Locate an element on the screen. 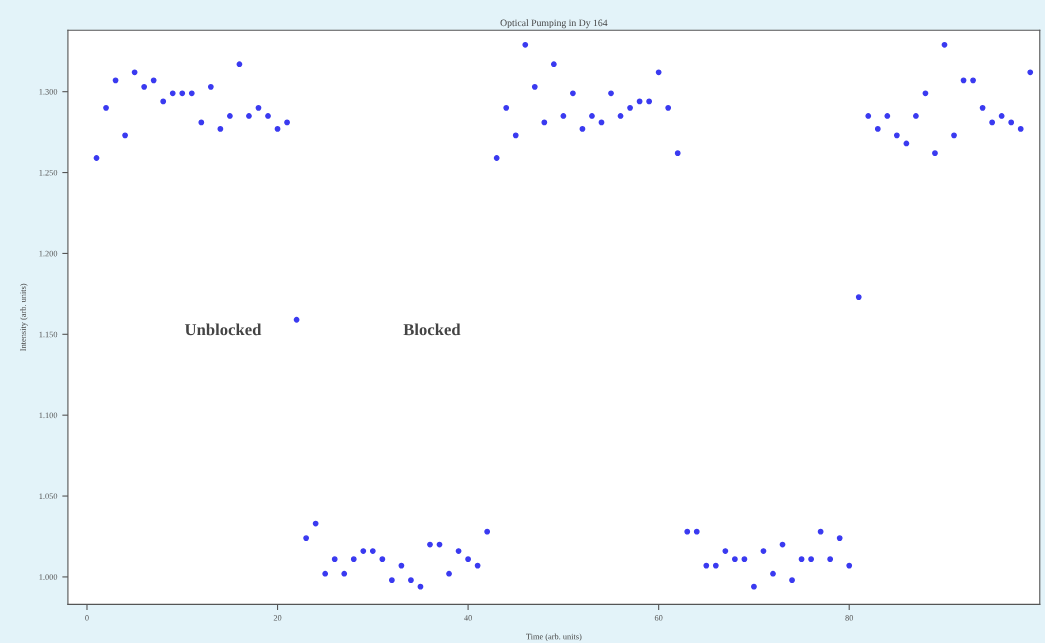  x-tick-label: 20 is located at coordinates (277, 618).